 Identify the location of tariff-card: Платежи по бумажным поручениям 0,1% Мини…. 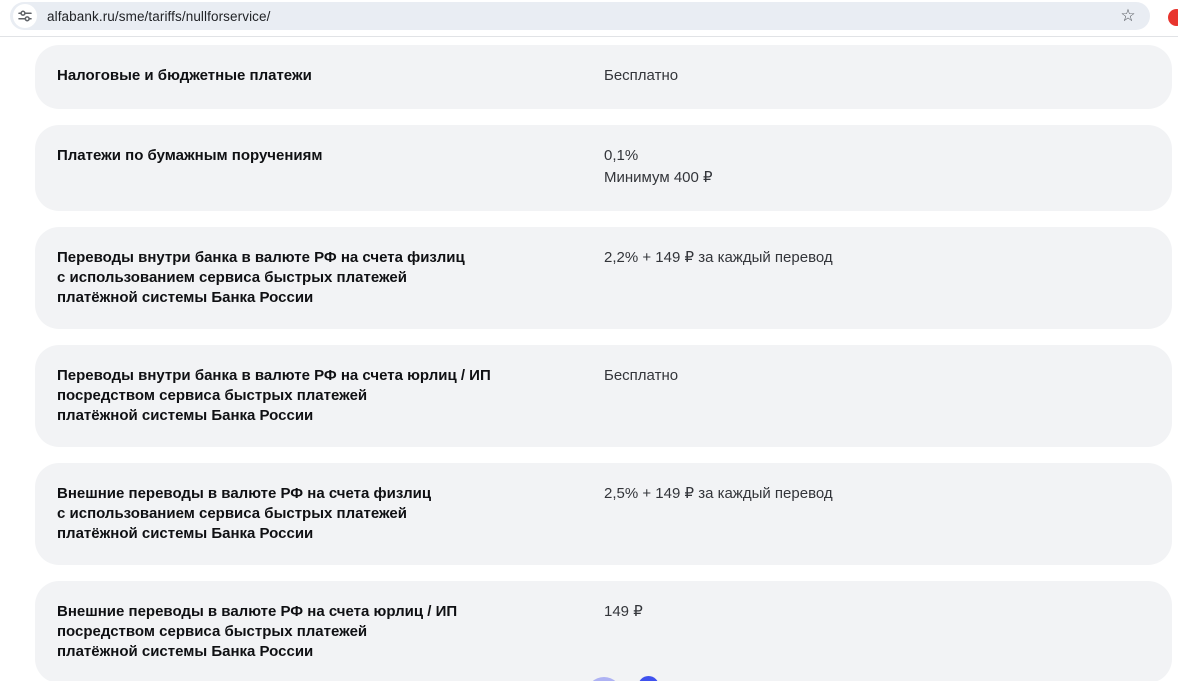
(603, 167).